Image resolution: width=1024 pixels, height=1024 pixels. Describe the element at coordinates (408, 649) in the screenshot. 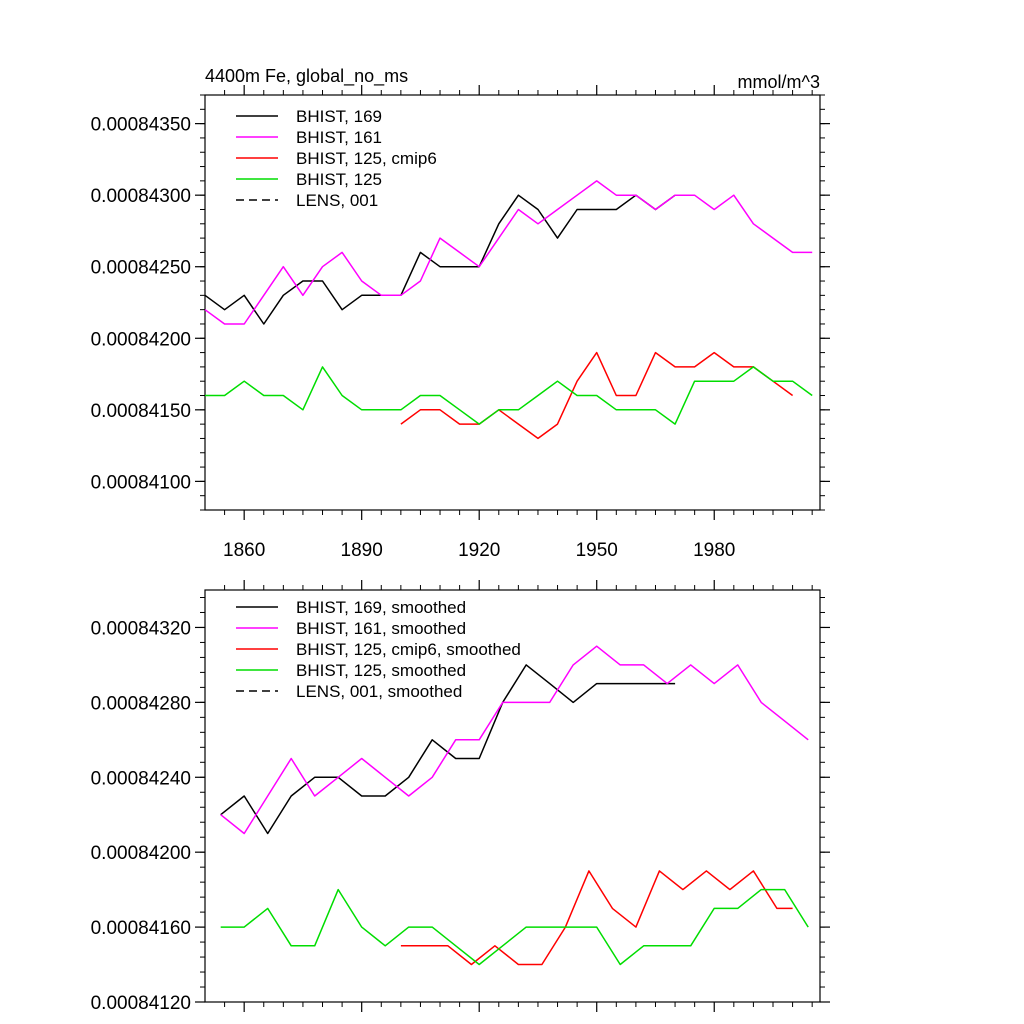

I see `legend-label: BHIST, 125, cmip6, smoothed` at that location.